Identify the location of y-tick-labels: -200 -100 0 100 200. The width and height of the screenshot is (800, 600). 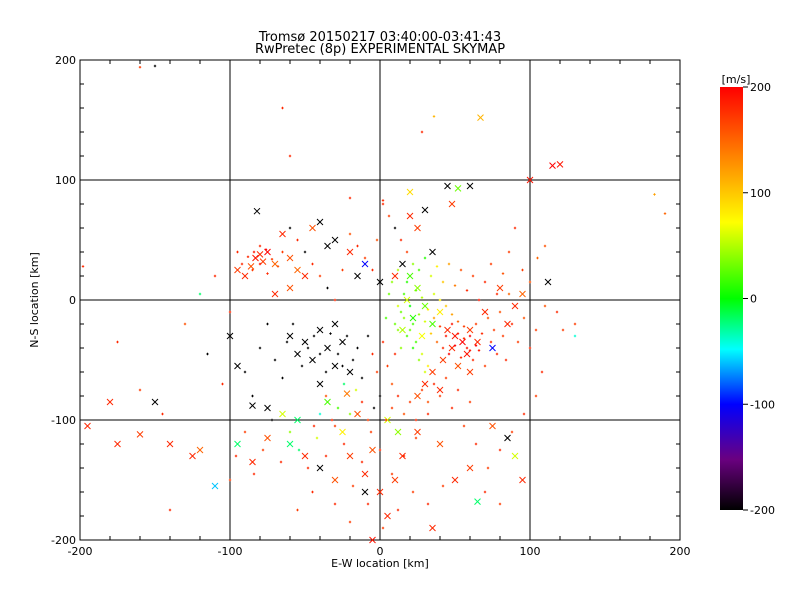
(63, 300).